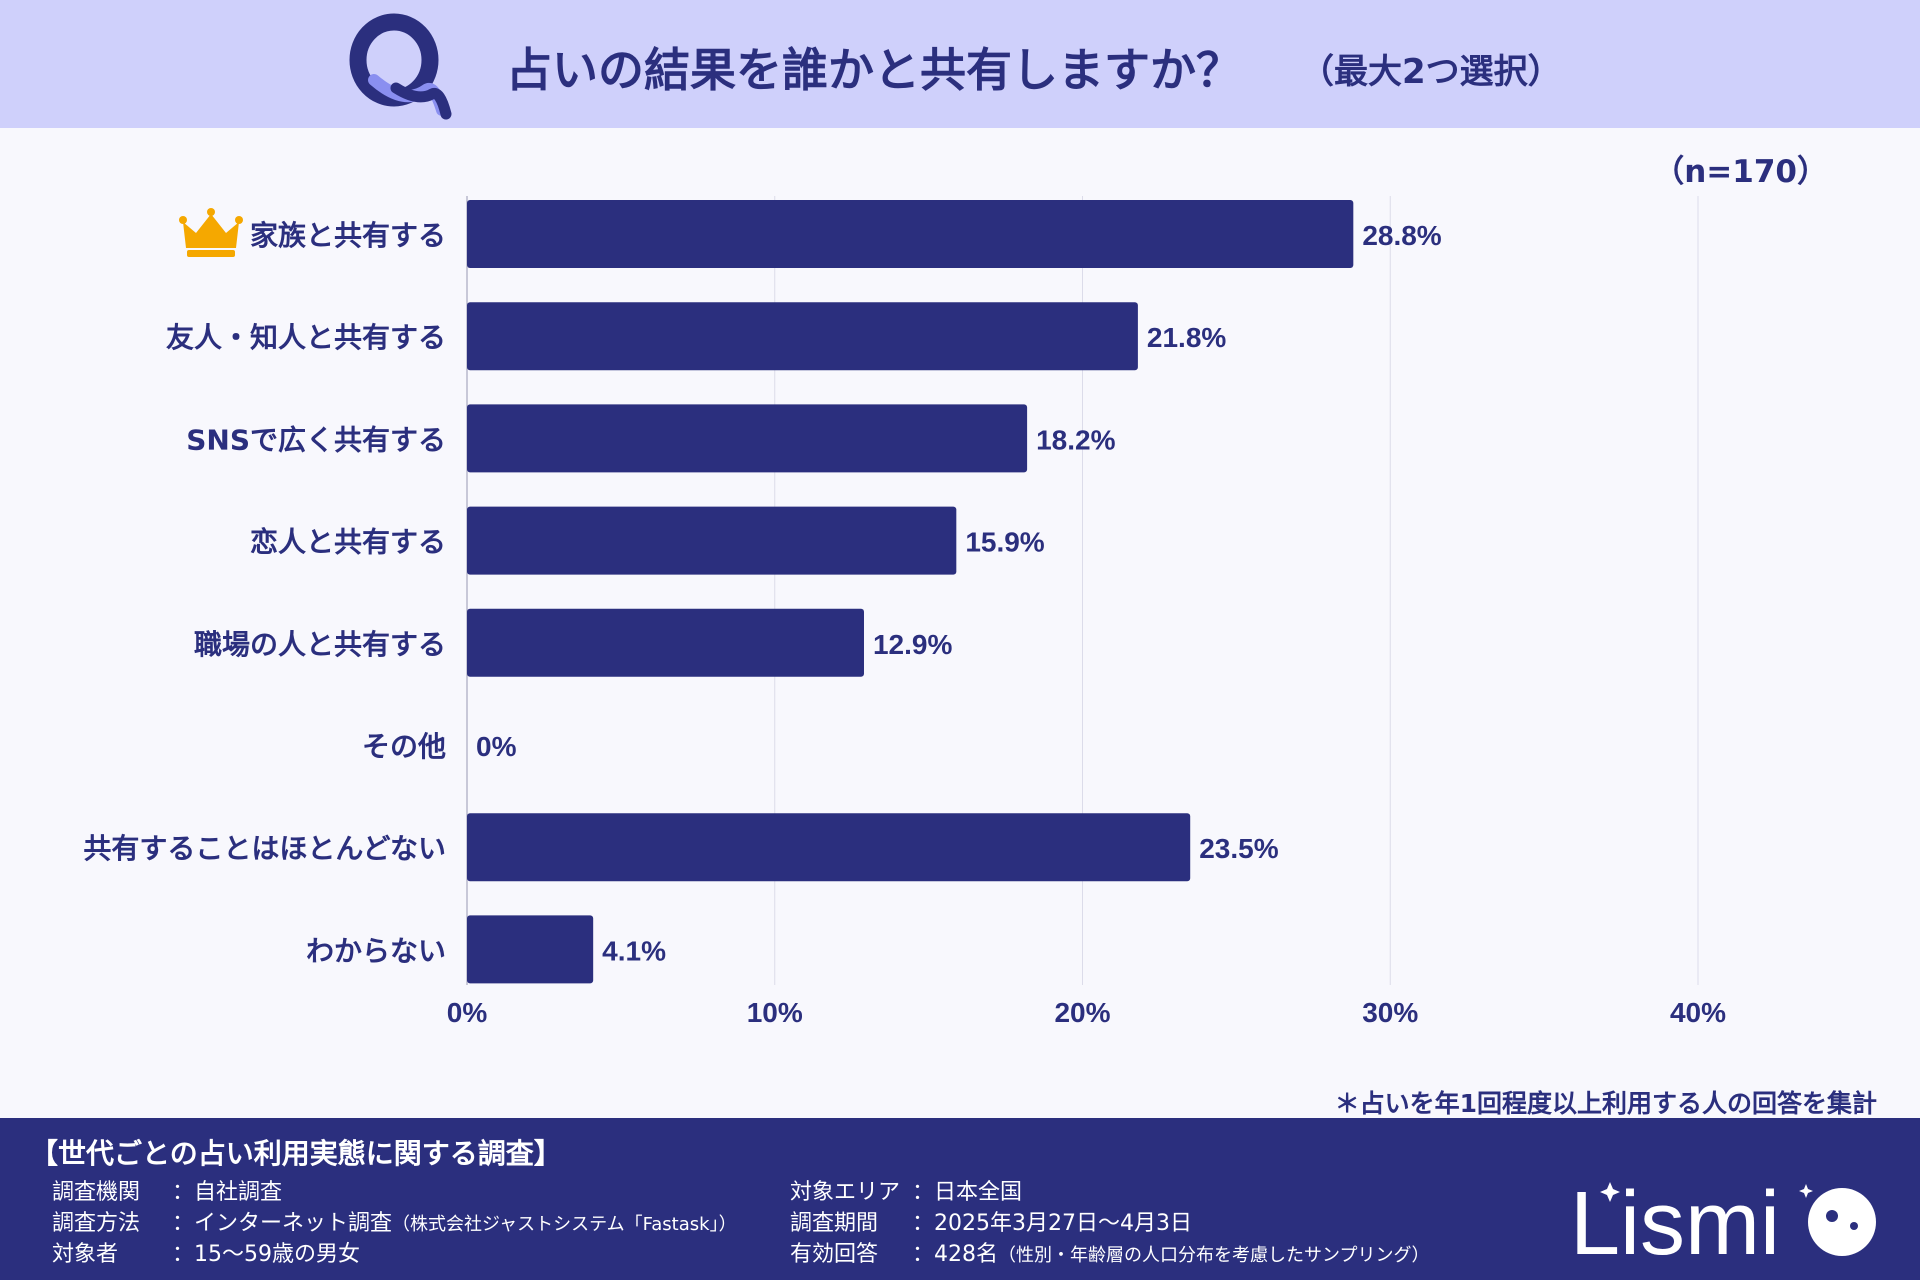 Image resolution: width=1920 pixels, height=1280 pixels. I want to click on q-letter-icon, so click(400, 66).